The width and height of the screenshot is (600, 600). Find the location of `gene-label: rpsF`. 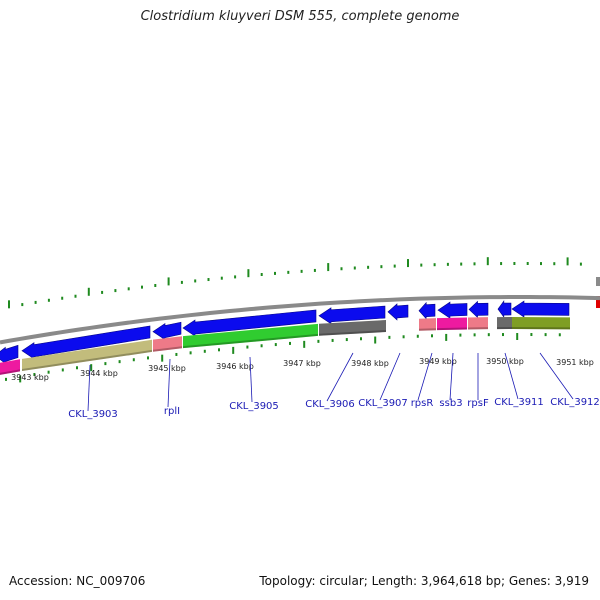

gene-label: rpsF is located at coordinates (478, 403).